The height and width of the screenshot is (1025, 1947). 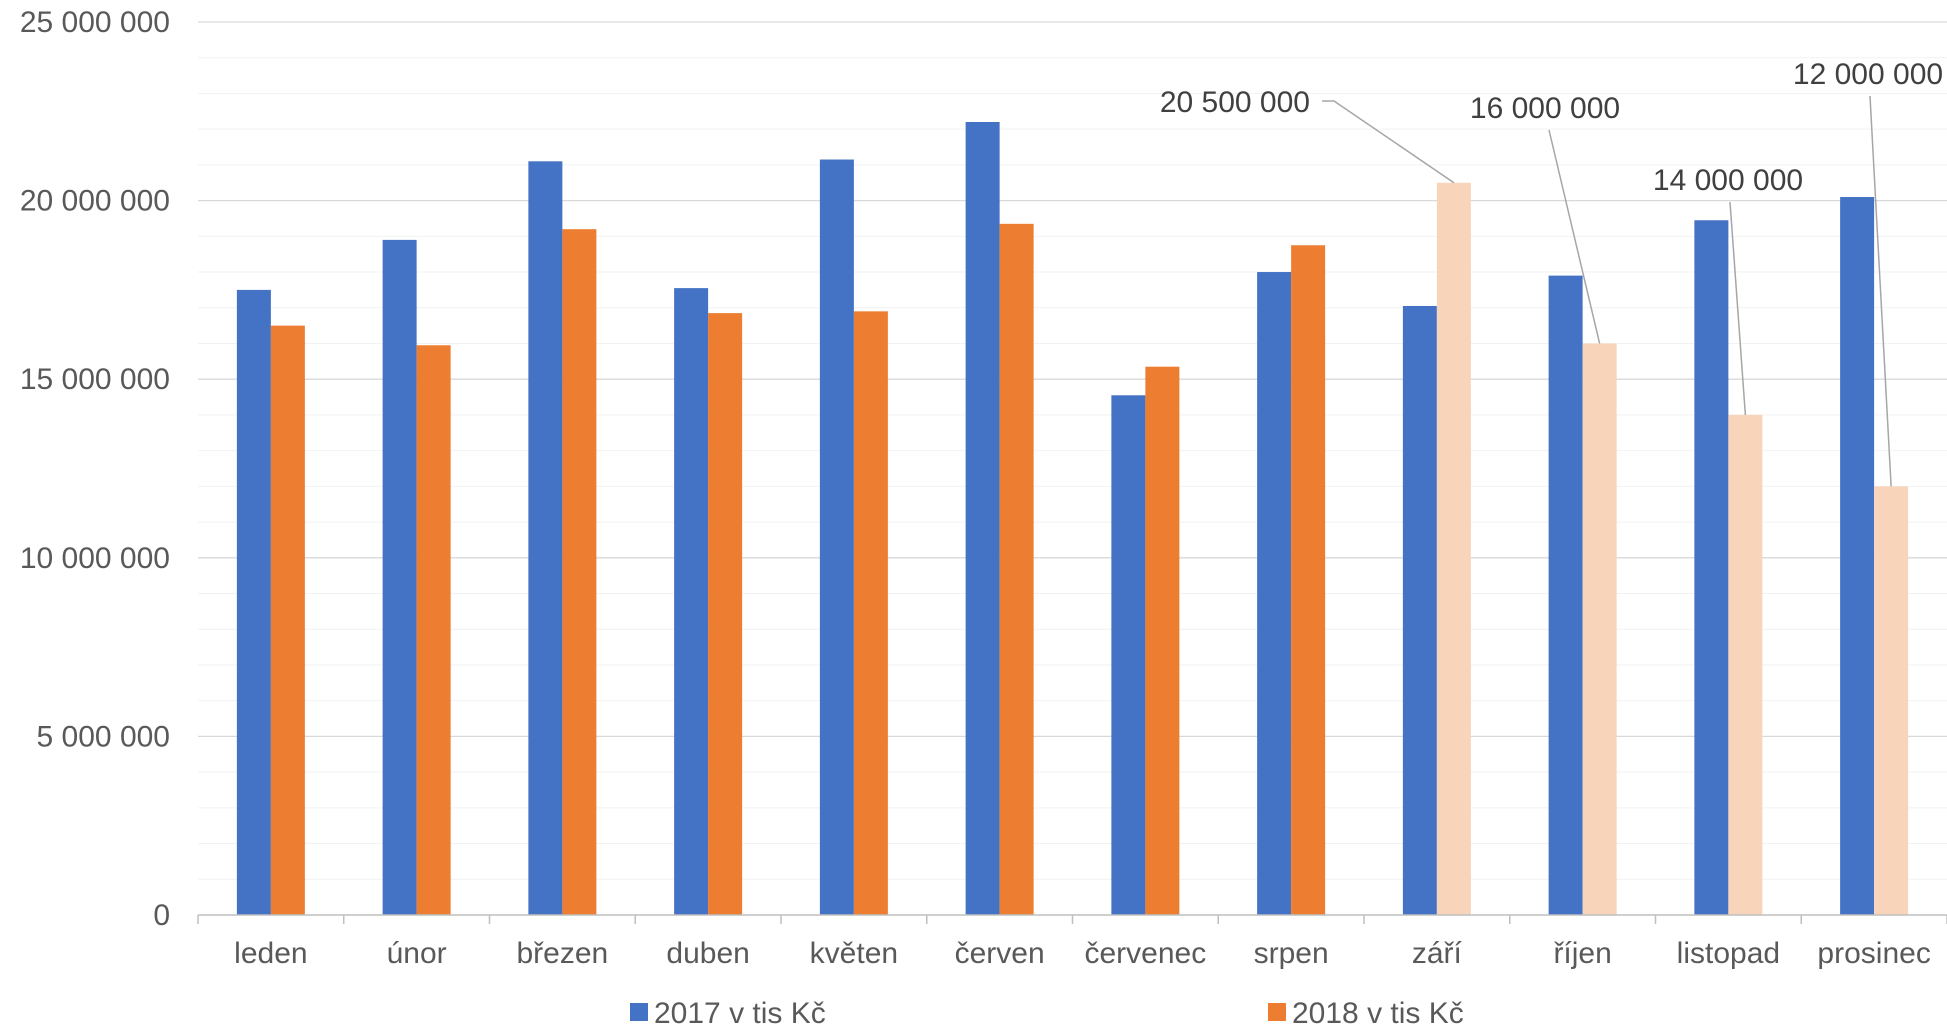 I want to click on bar-2017-únor, so click(x=399, y=577).